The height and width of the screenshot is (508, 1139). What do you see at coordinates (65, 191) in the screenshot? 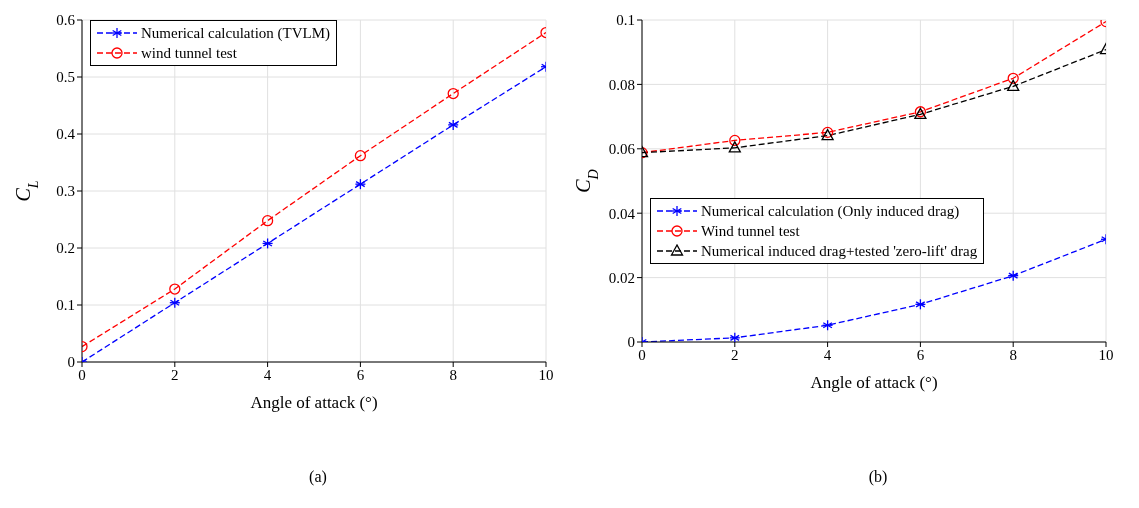
I see `y-tick-label: 0.3` at bounding box center [65, 191].